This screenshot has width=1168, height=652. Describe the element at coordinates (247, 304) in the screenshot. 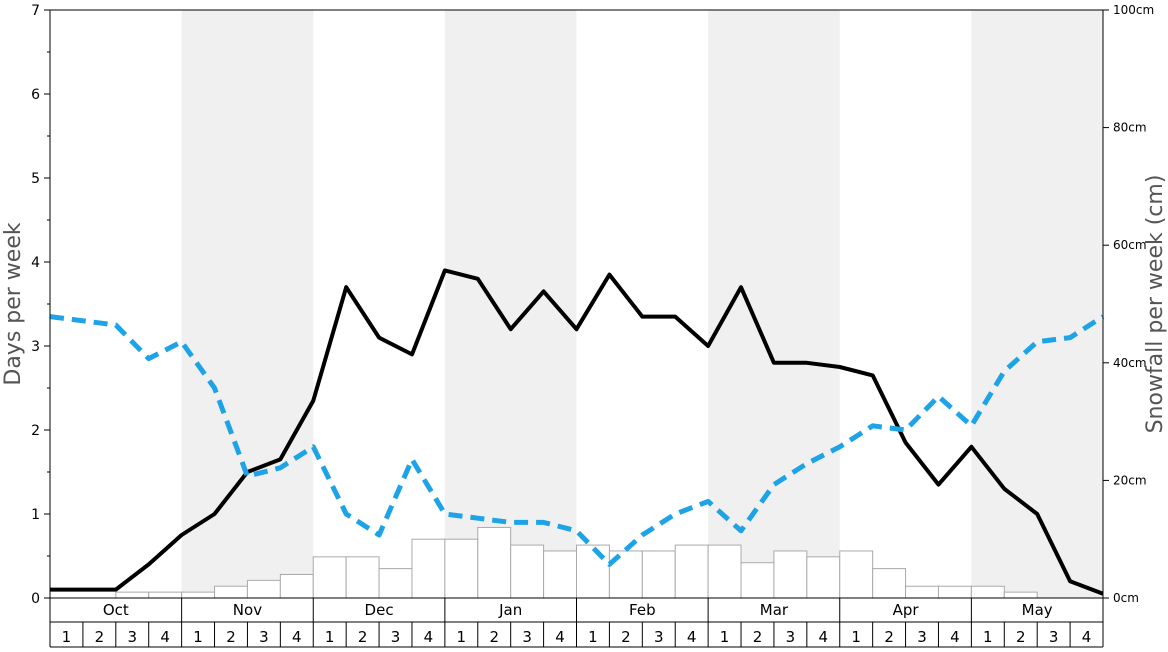

I see `month-band-nov` at that location.